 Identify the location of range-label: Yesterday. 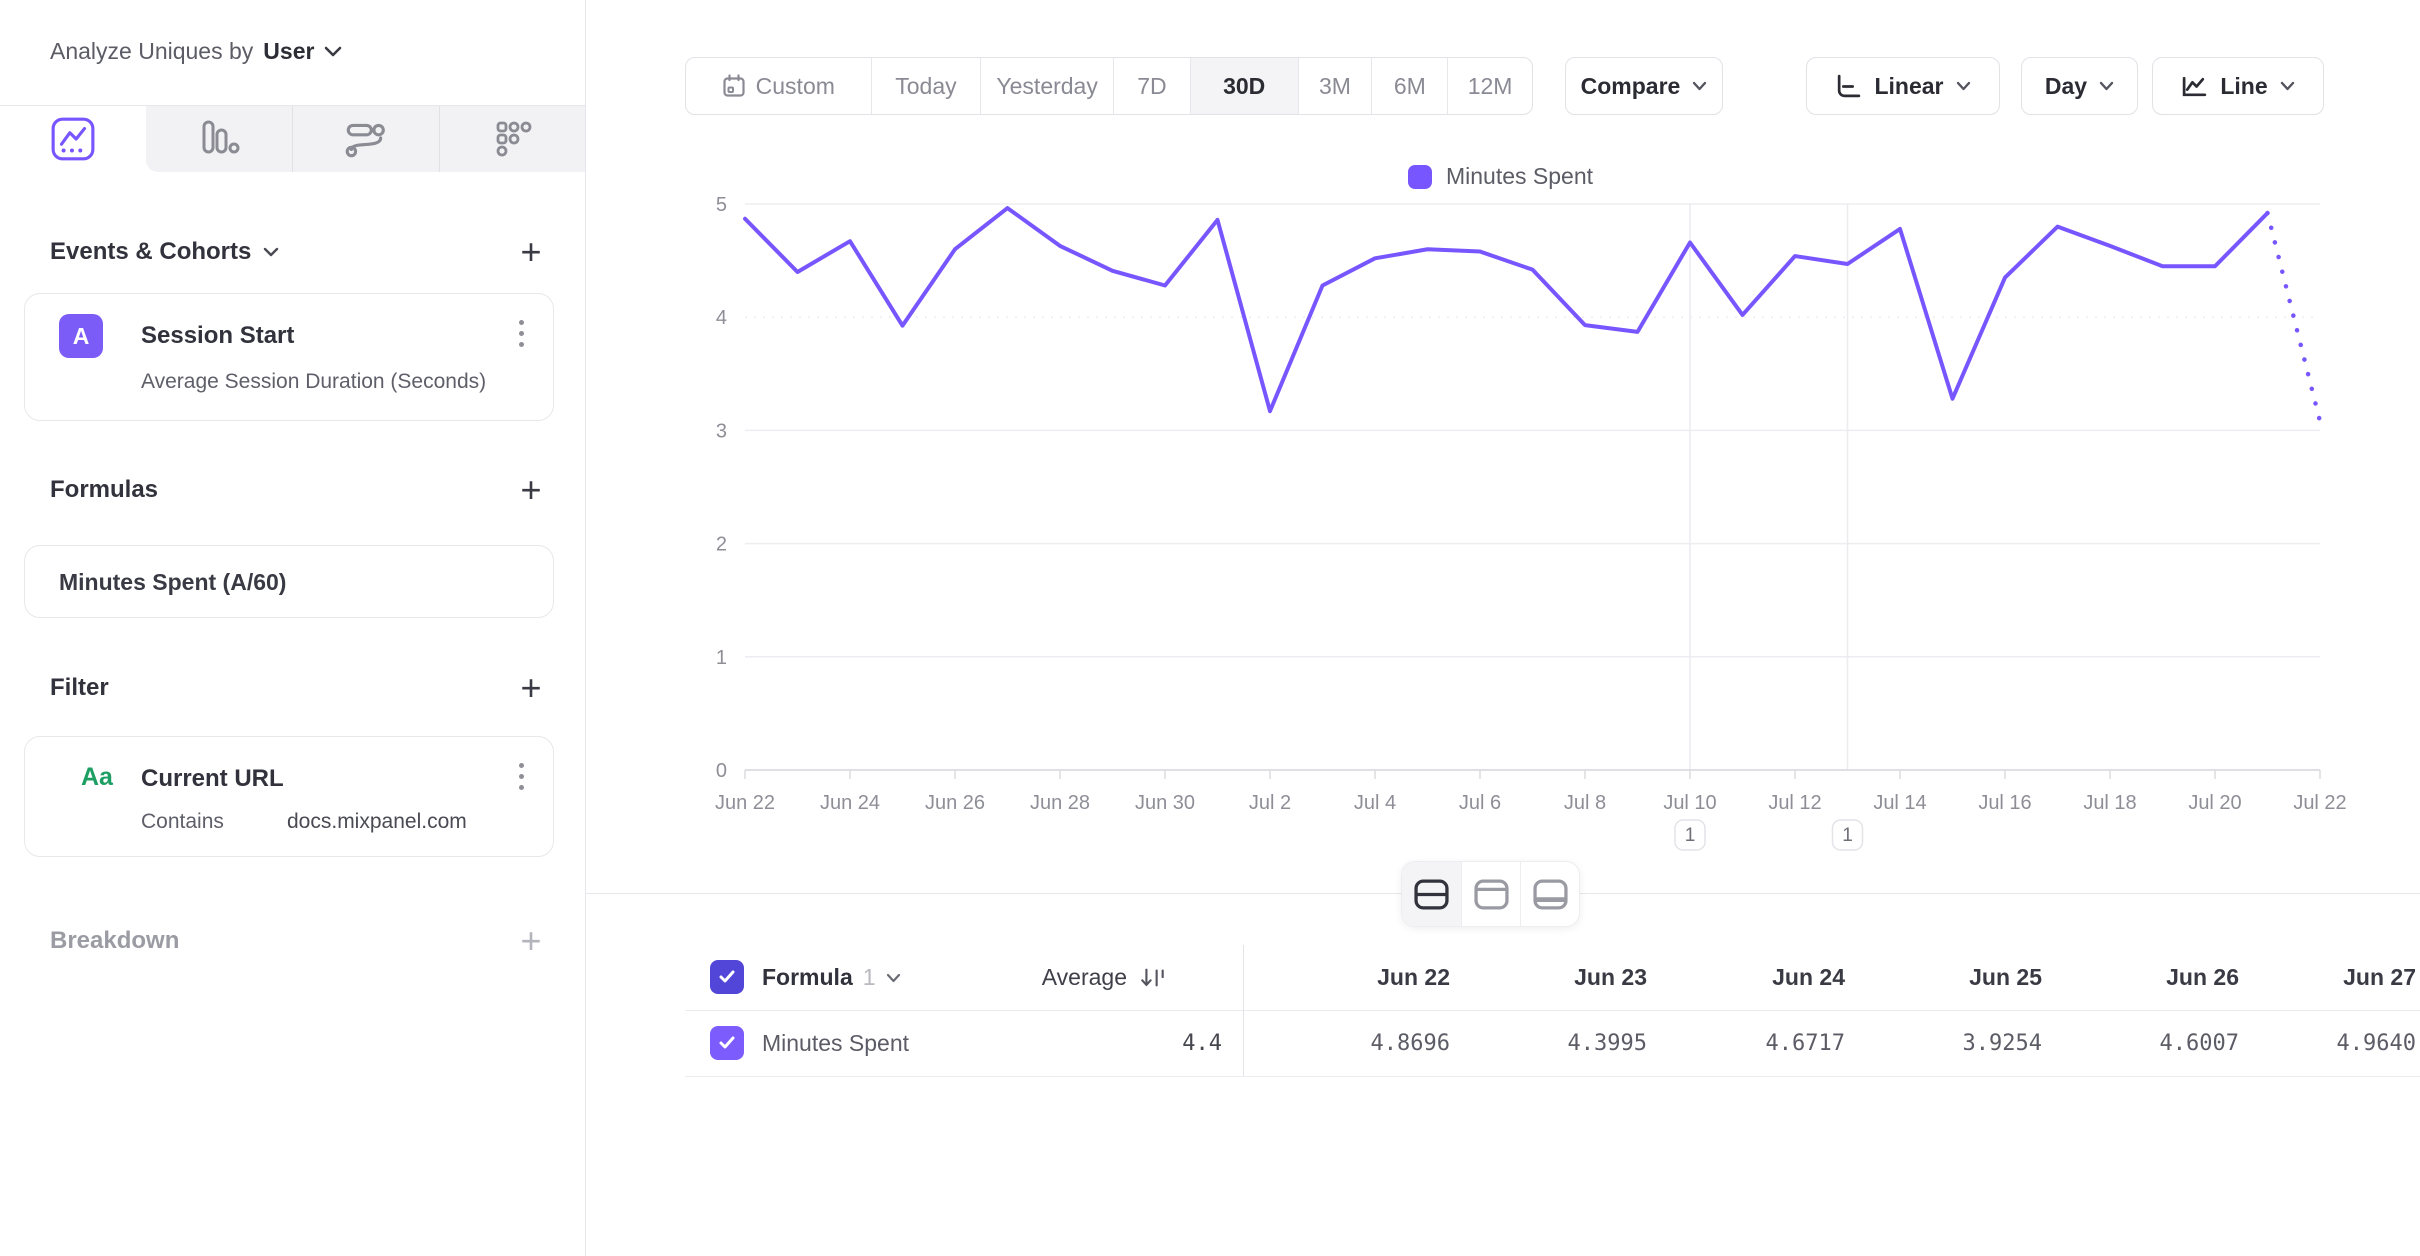
(1047, 85).